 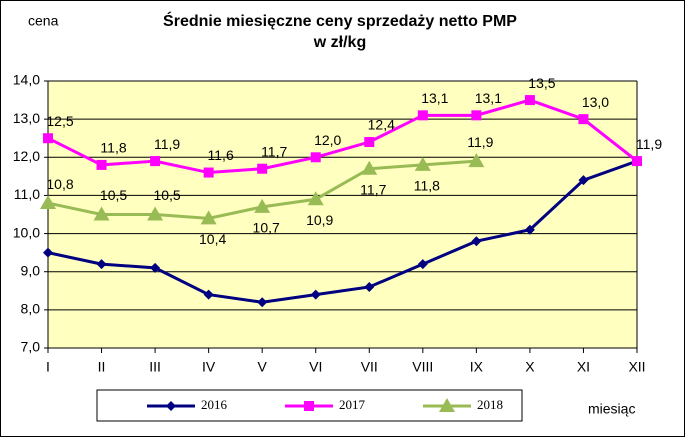 What do you see at coordinates (26, 232) in the screenshot?
I see `y-tick-label: 10,0` at bounding box center [26, 232].